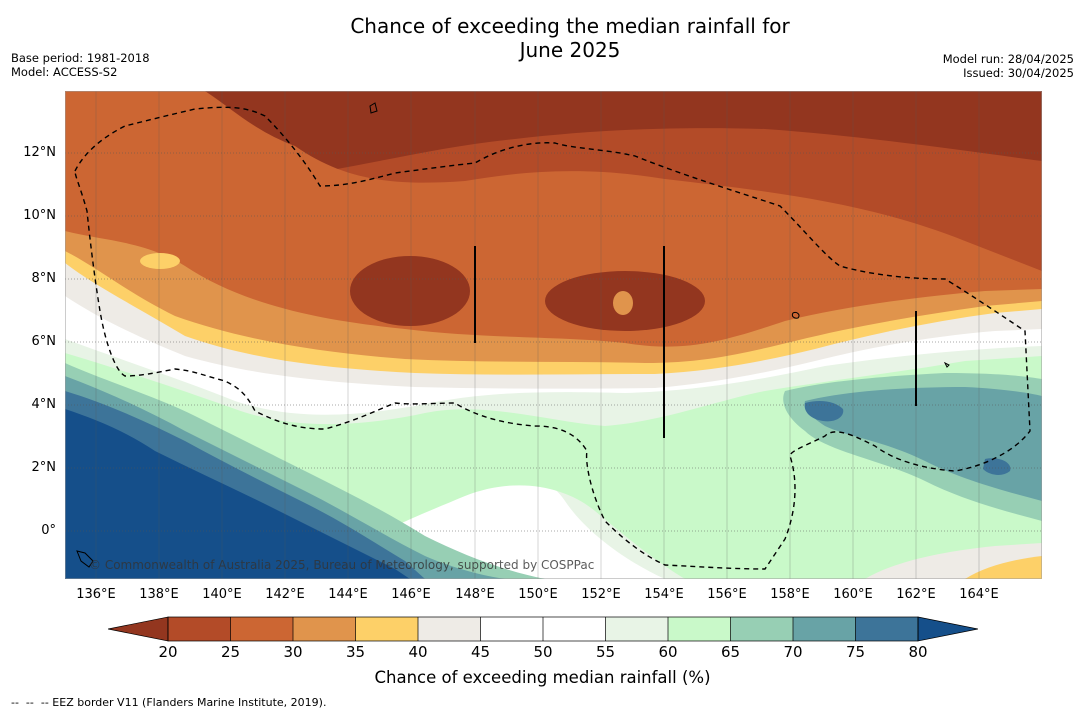 The image size is (1085, 713). What do you see at coordinates (96, 594) in the screenshot?
I see `x-tick-136e: 136°E` at bounding box center [96, 594].